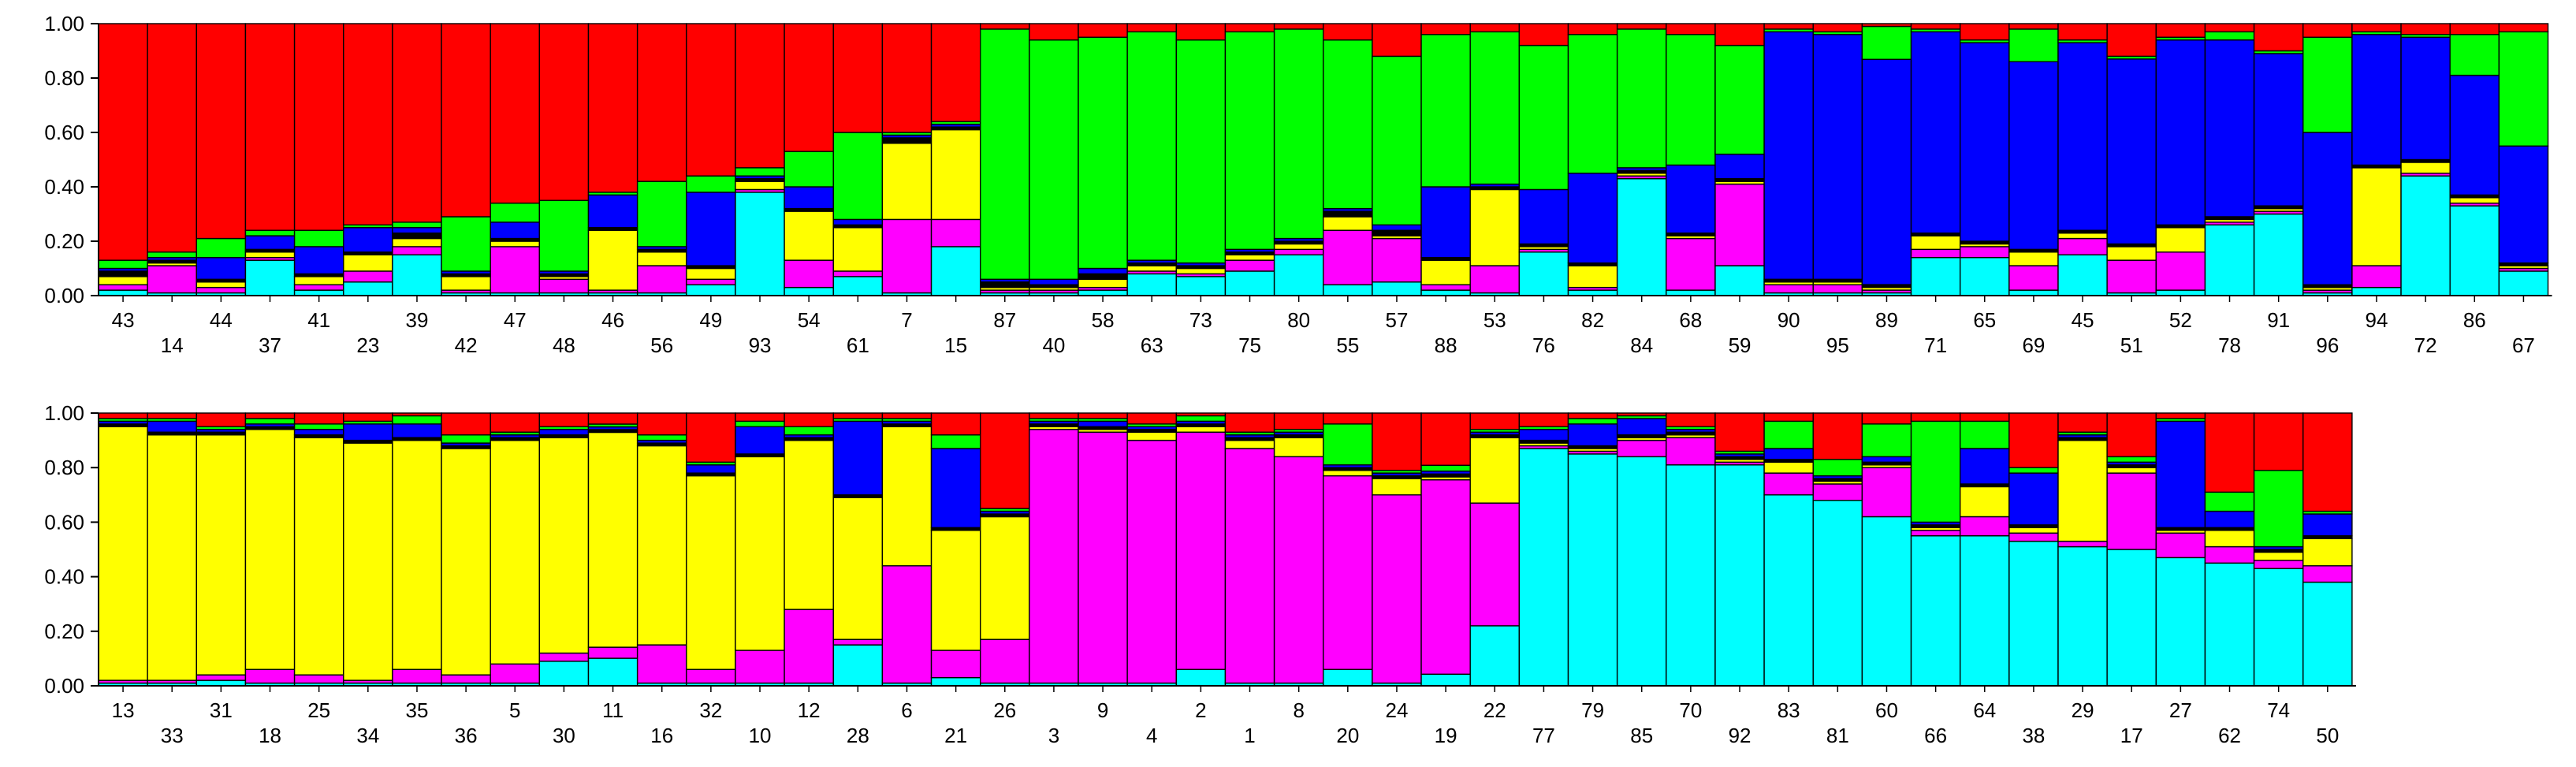 The width and height of the screenshot is (2576, 767). Describe the element at coordinates (2327, 345) in the screenshot. I see `x-tick-label: 96` at that location.